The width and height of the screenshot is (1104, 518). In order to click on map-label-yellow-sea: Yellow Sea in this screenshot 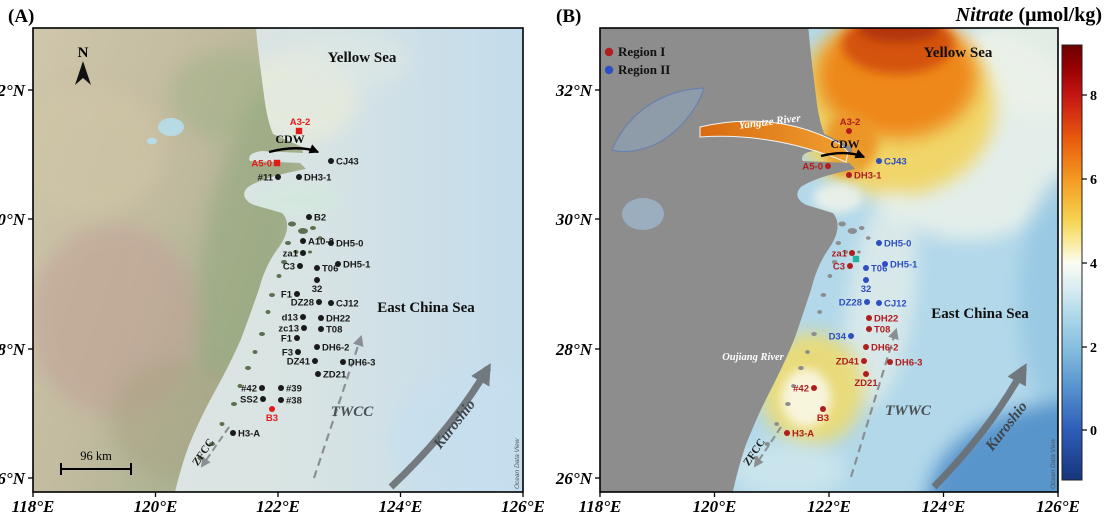, I will do `click(362, 58)`.